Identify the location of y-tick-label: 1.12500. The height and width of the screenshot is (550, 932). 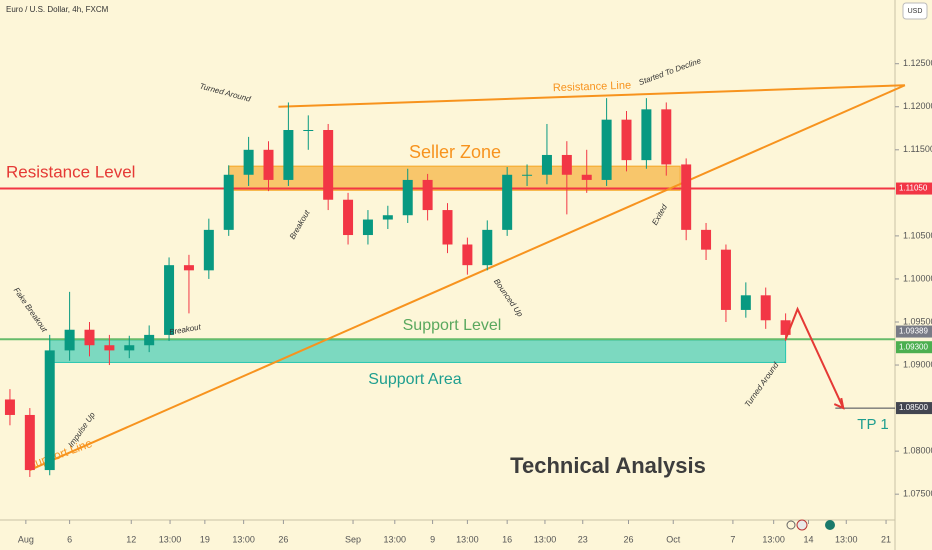
(917, 63).